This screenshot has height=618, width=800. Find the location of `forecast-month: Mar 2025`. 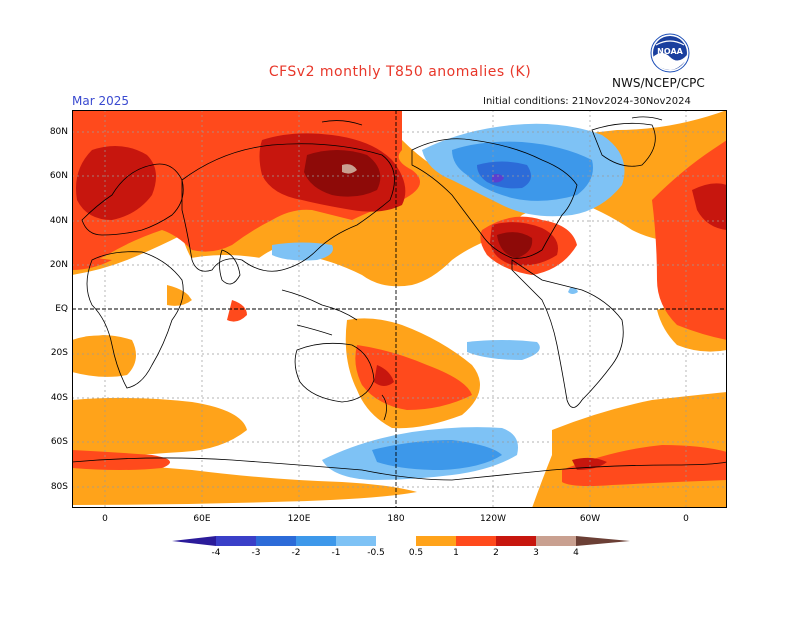

forecast-month: Mar 2025 is located at coordinates (100, 101).